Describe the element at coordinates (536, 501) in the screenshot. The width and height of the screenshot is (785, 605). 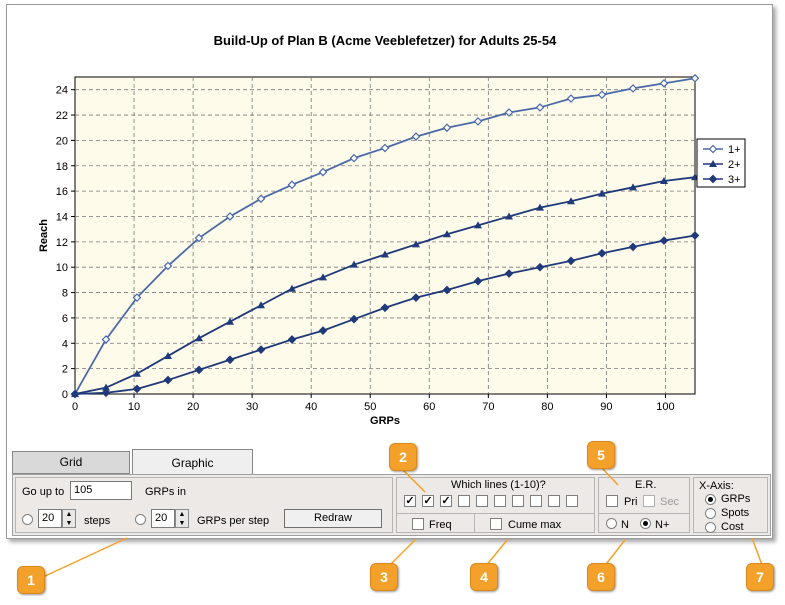
I see `line-8-checkbox` at that location.